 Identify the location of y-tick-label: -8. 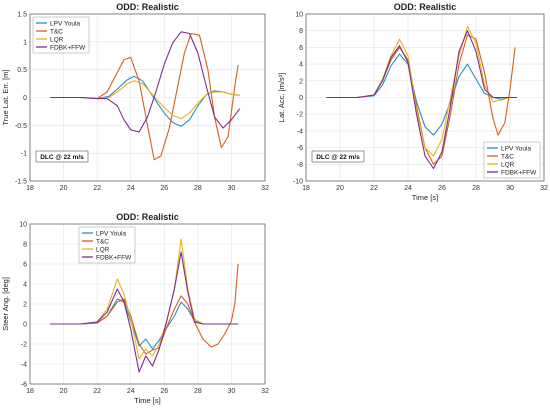
(300, 165).